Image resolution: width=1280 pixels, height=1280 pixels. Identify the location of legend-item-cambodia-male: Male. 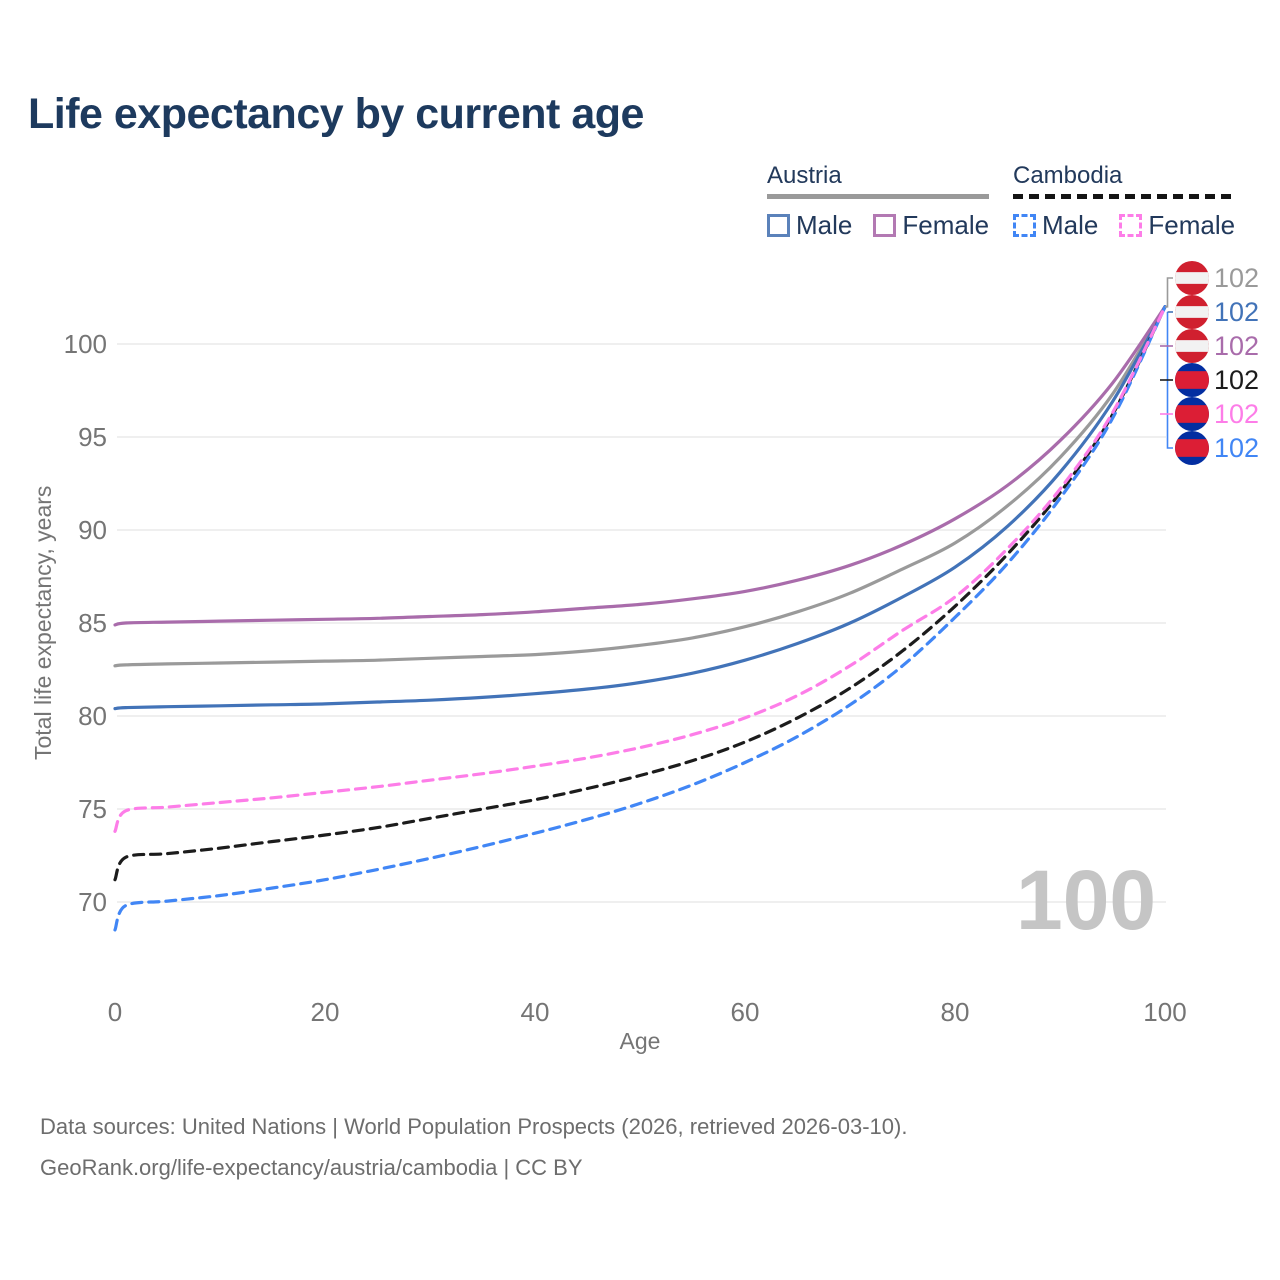
(1055, 225).